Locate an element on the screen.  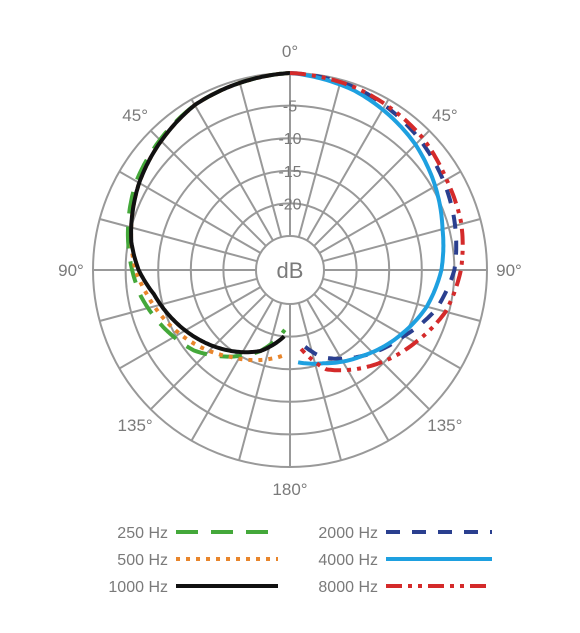
legend-label: 250 Hz is located at coordinates (142, 533).